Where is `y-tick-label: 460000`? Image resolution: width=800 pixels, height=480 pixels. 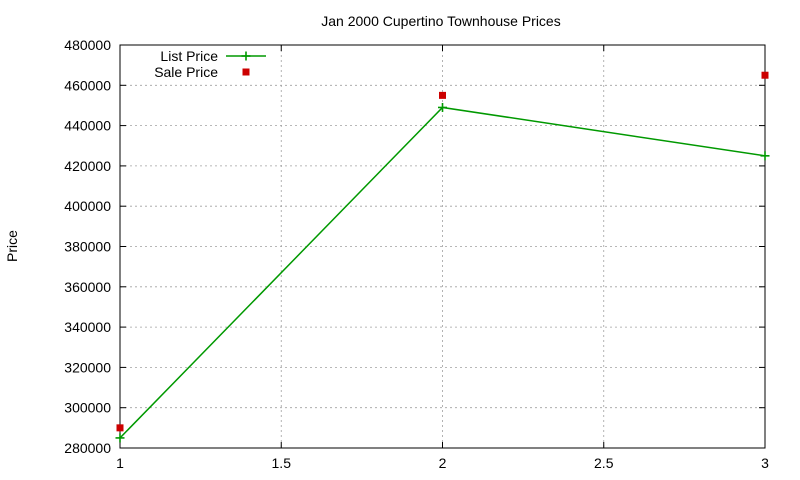 y-tick-label: 460000 is located at coordinates (87, 85).